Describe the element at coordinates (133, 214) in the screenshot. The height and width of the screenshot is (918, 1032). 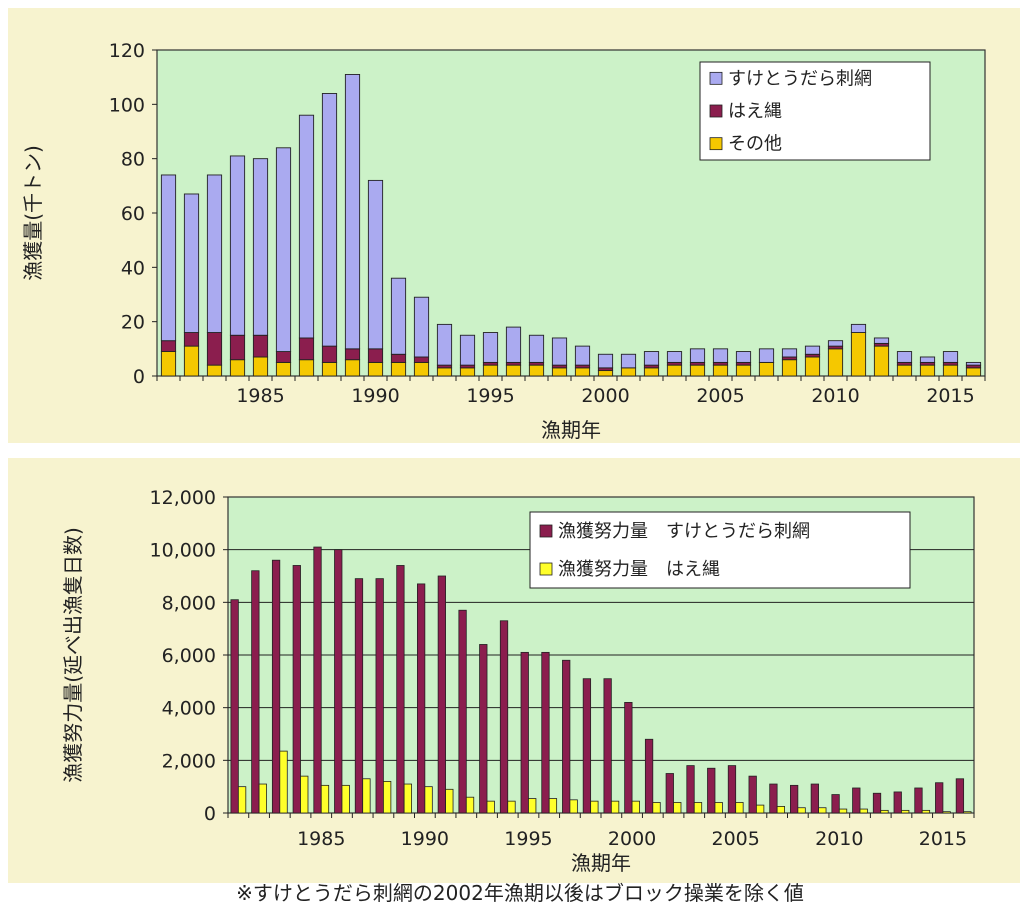
I see `y-tick-label: 60` at that location.